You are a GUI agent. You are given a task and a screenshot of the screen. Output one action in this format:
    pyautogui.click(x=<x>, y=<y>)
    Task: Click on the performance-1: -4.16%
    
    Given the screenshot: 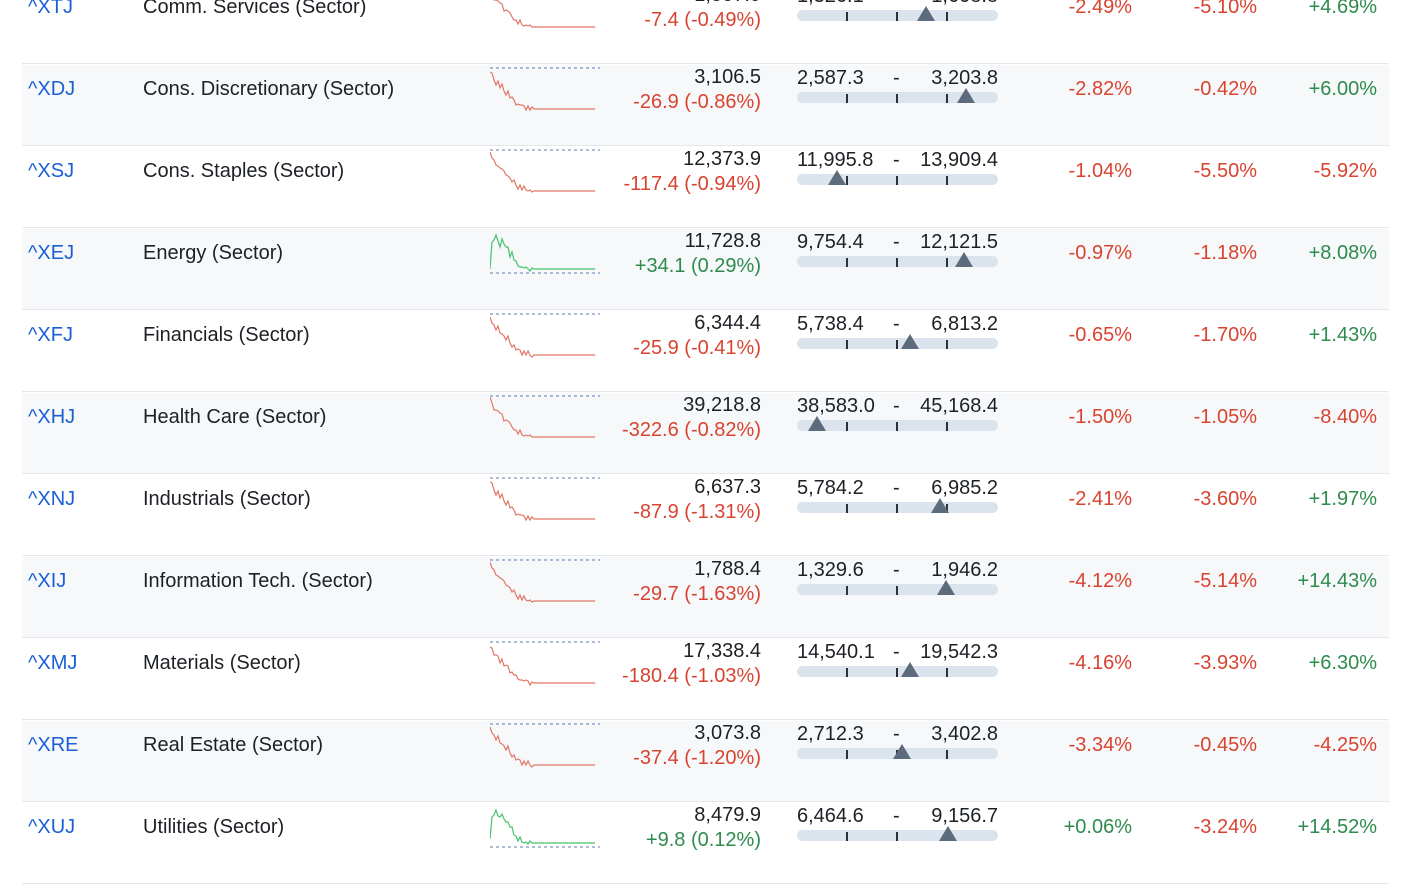 What is the action you would take?
    pyautogui.click(x=1100, y=663)
    